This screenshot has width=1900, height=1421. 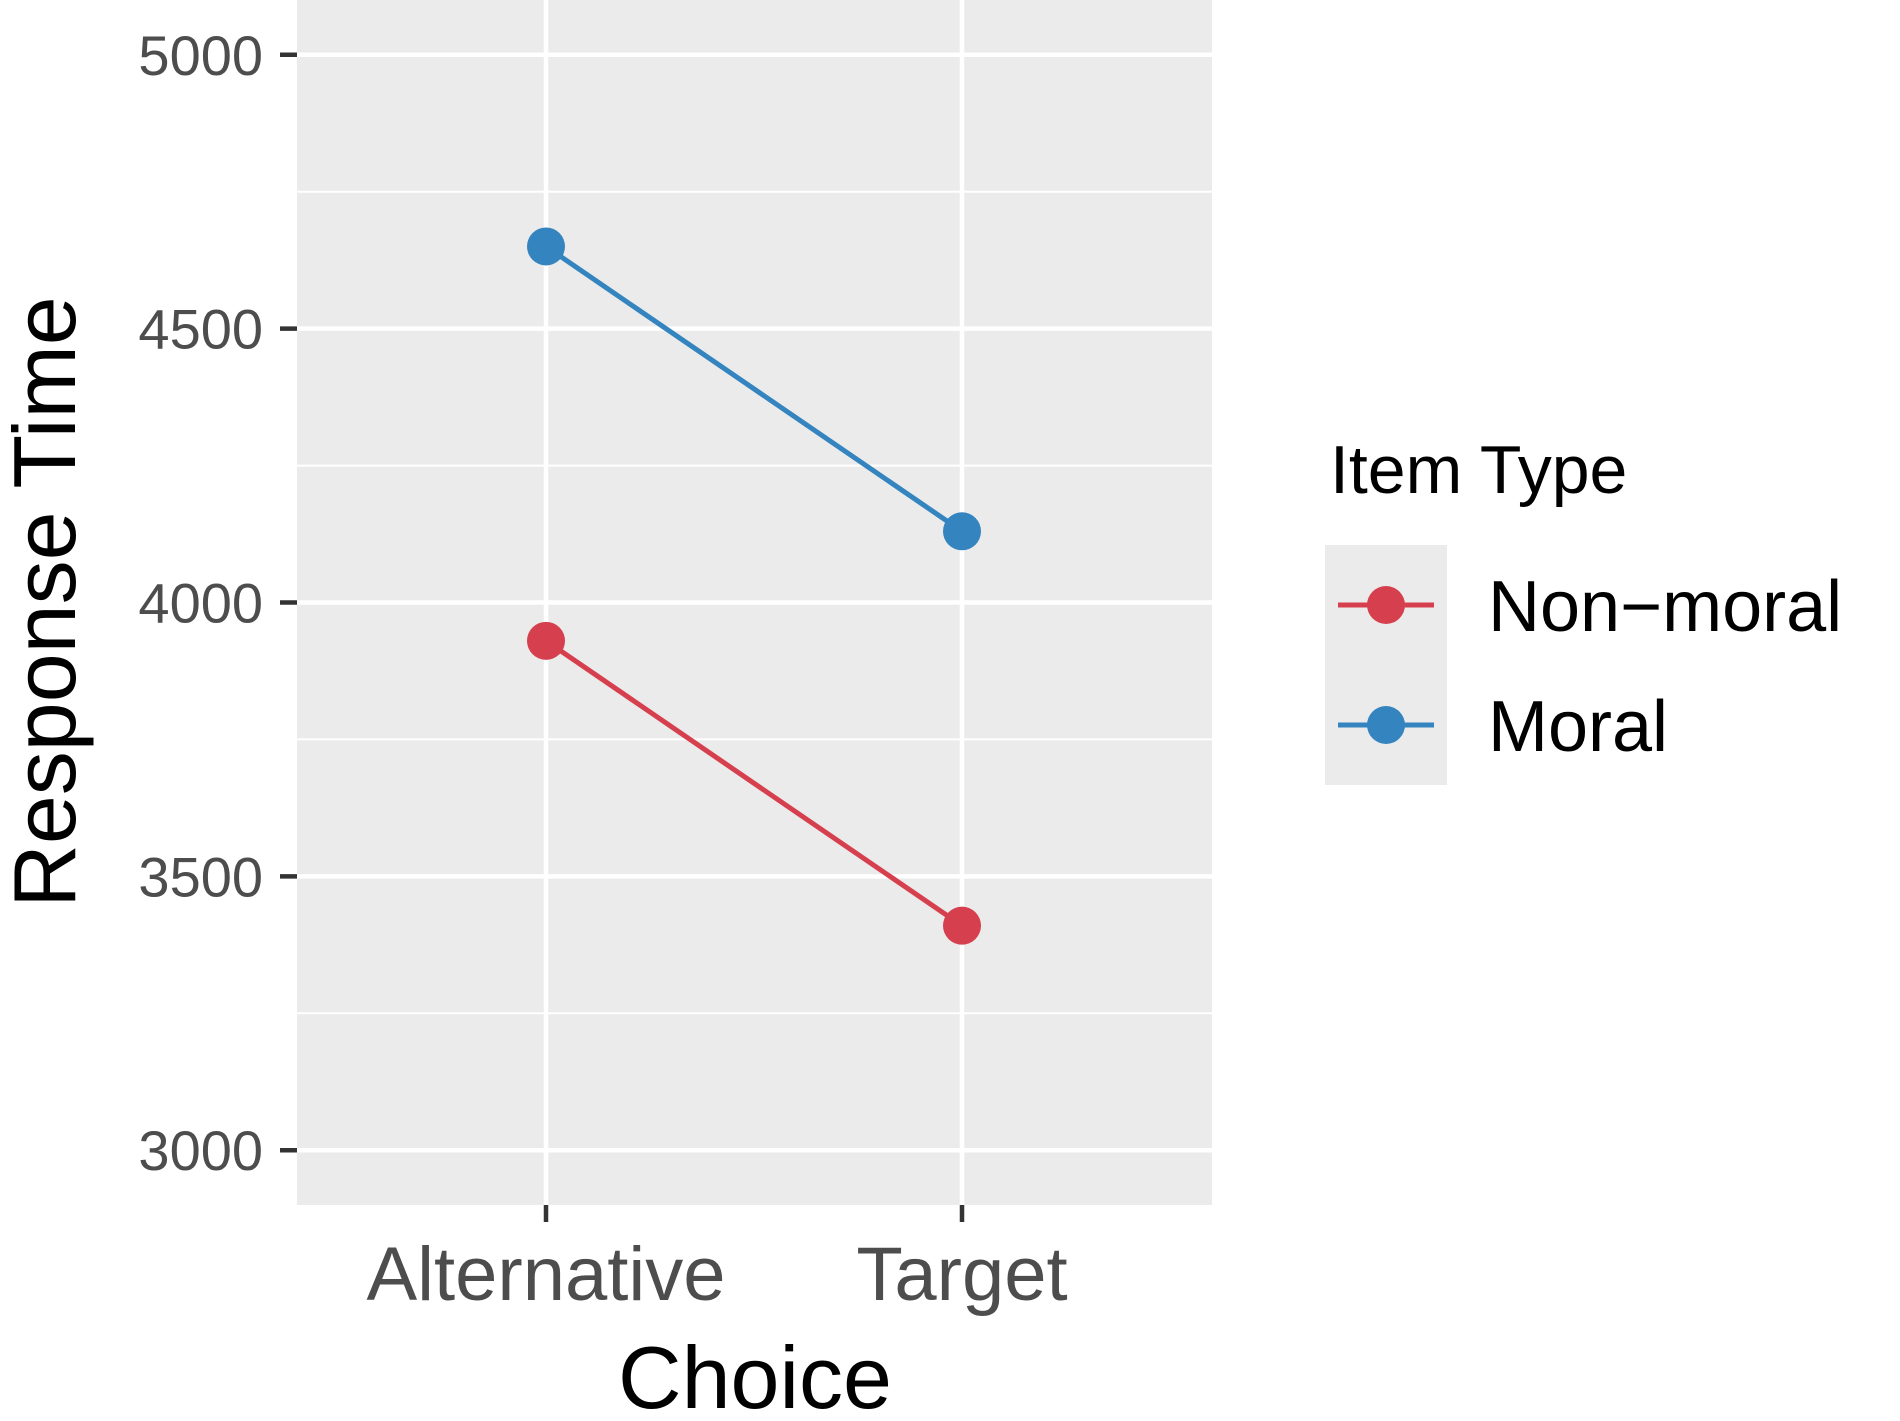 I want to click on legend-label: Non−moral, so click(x=1665, y=607).